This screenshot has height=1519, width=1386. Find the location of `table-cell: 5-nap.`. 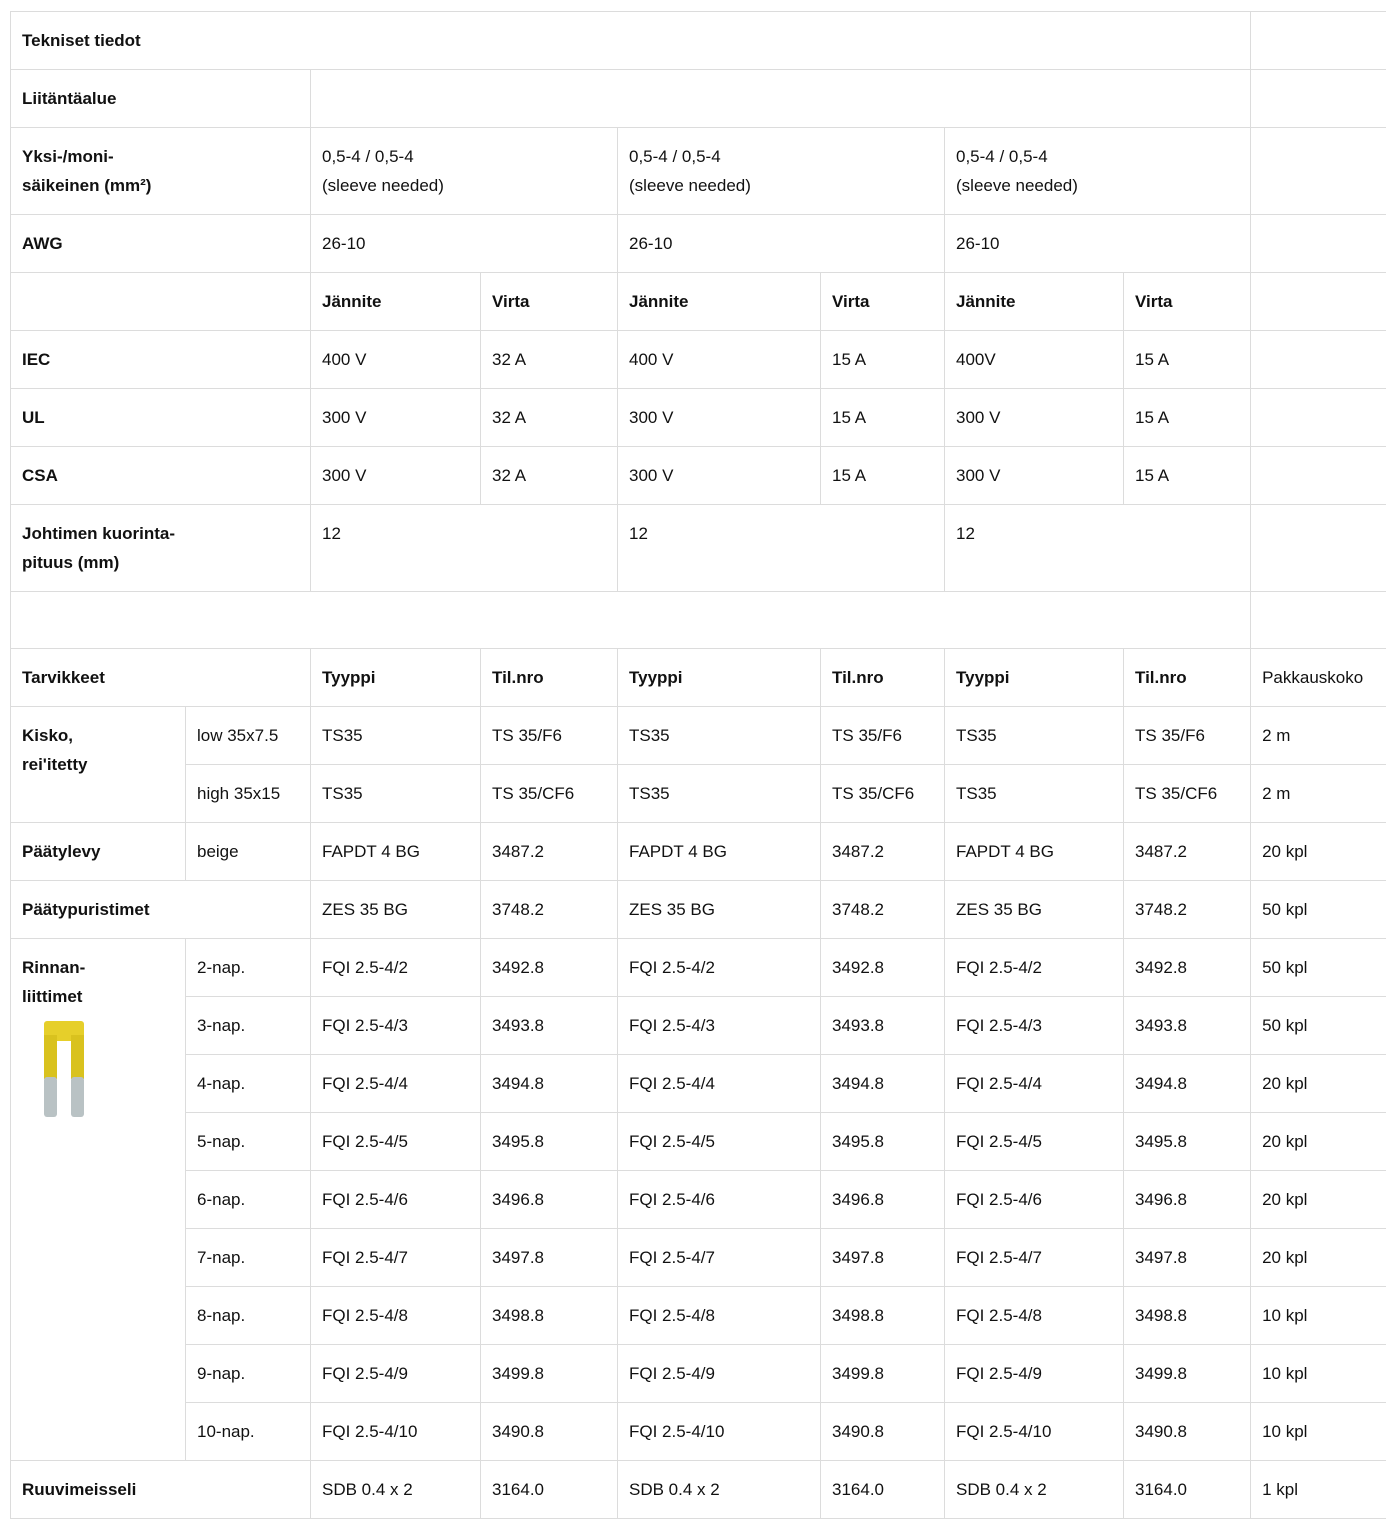

table-cell: 5-nap. is located at coordinates (248, 1141).